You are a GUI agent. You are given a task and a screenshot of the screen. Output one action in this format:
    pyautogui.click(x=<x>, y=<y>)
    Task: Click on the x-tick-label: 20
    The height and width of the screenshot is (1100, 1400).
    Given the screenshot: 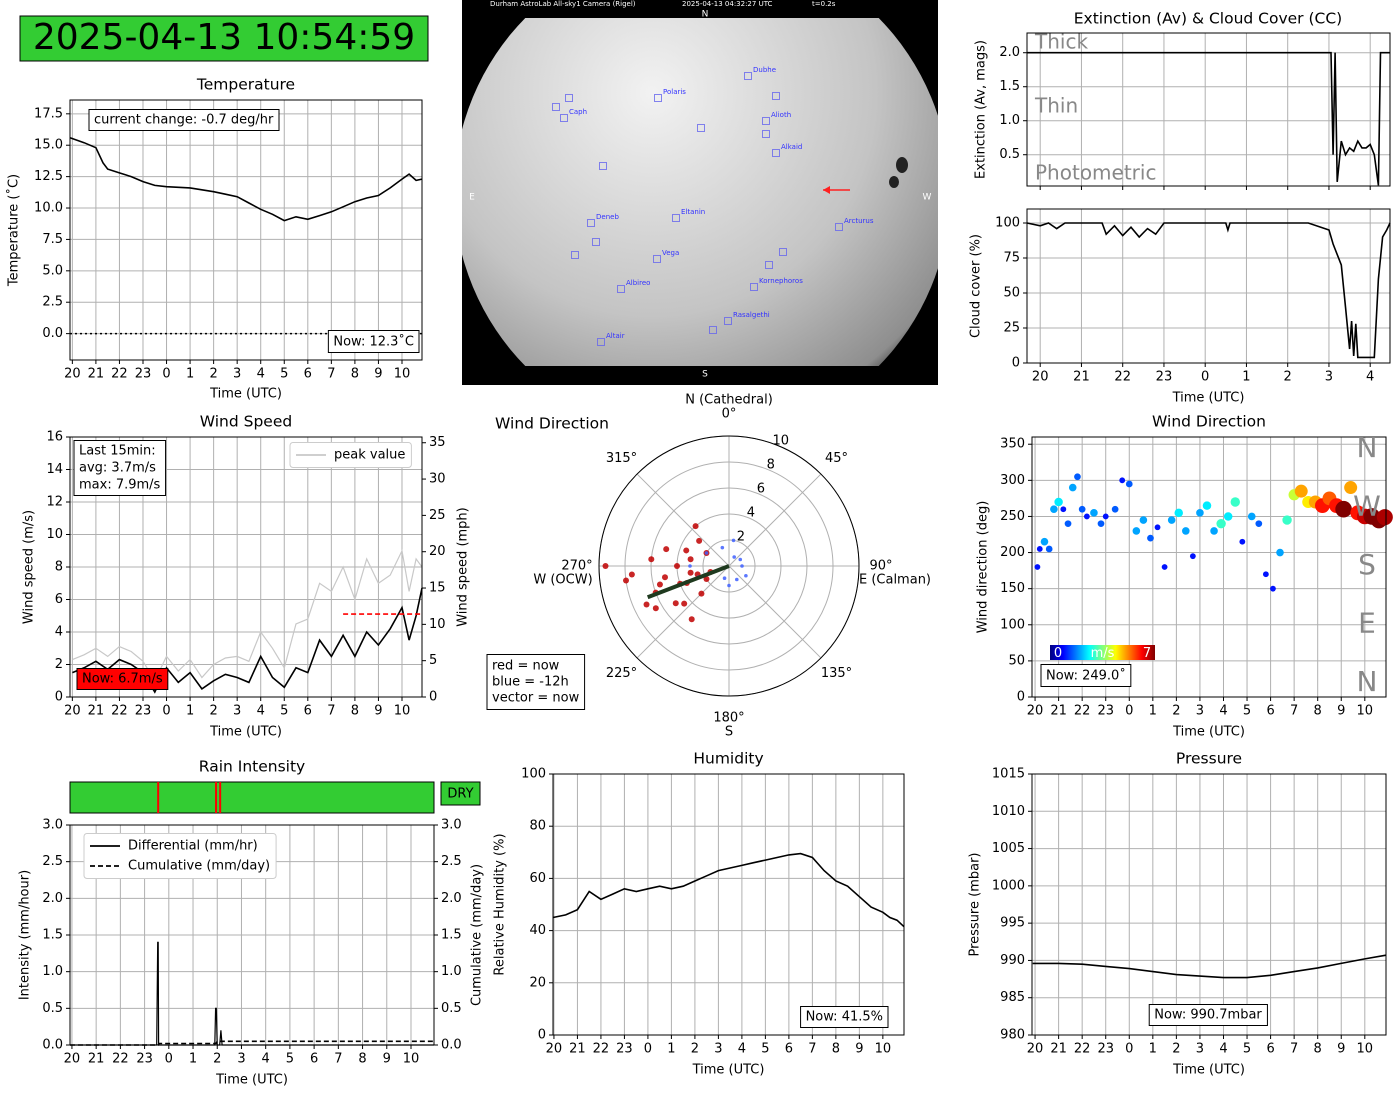 What is the action you would take?
    pyautogui.click(x=554, y=1049)
    